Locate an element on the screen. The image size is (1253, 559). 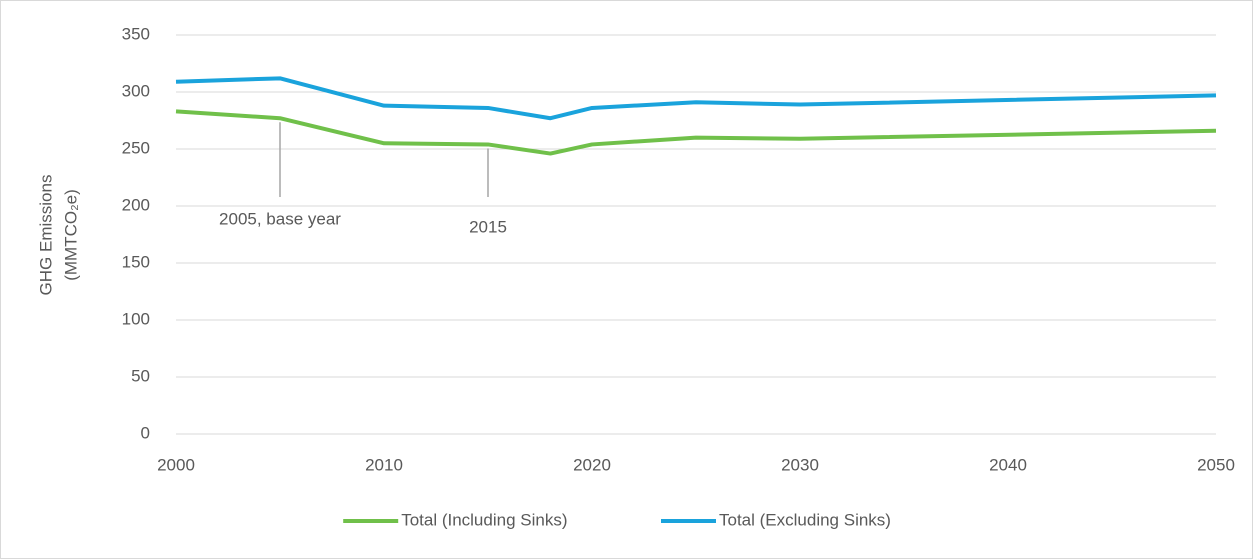
x-tick-label: 2000 is located at coordinates (176, 464).